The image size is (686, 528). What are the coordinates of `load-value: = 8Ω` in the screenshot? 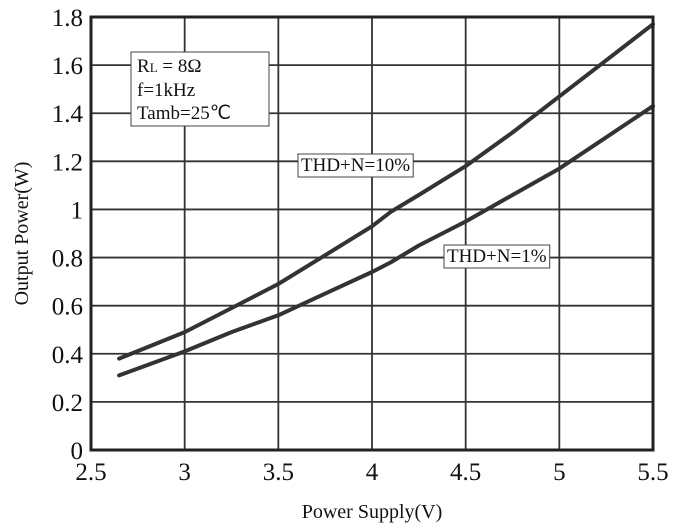 It's located at (180, 66).